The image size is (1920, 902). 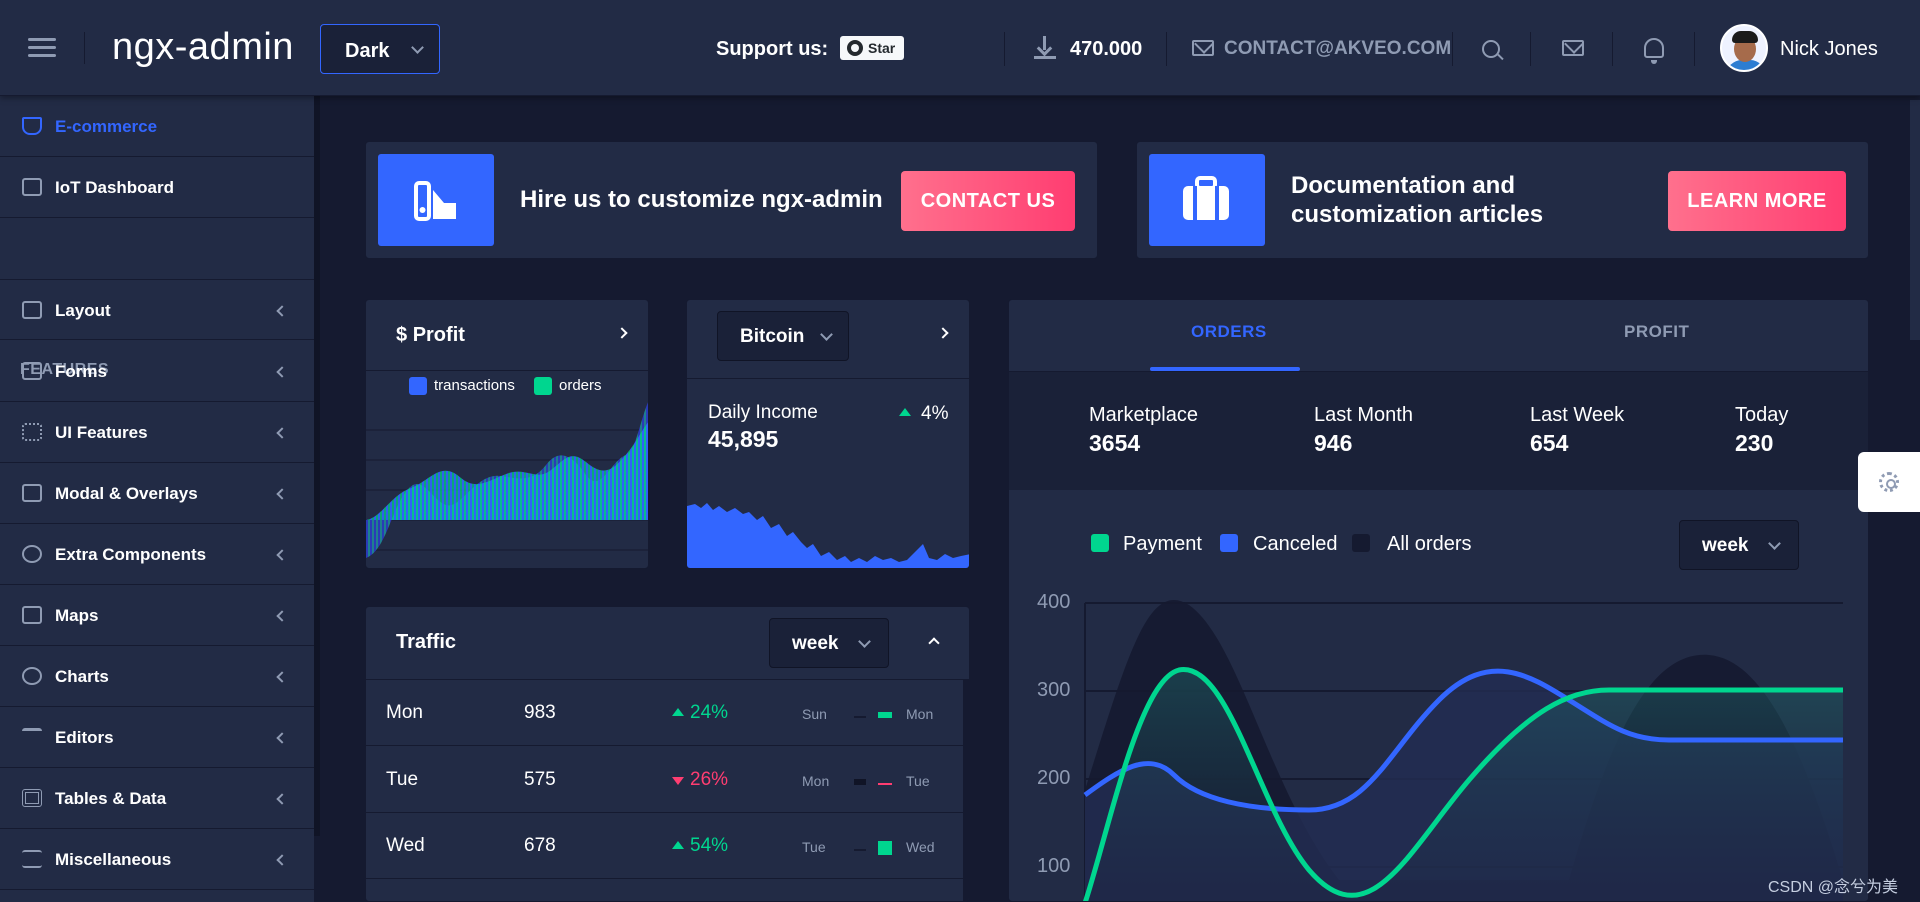 I want to click on sidebar-item-extra-components: Extra Components, so click(x=157, y=554).